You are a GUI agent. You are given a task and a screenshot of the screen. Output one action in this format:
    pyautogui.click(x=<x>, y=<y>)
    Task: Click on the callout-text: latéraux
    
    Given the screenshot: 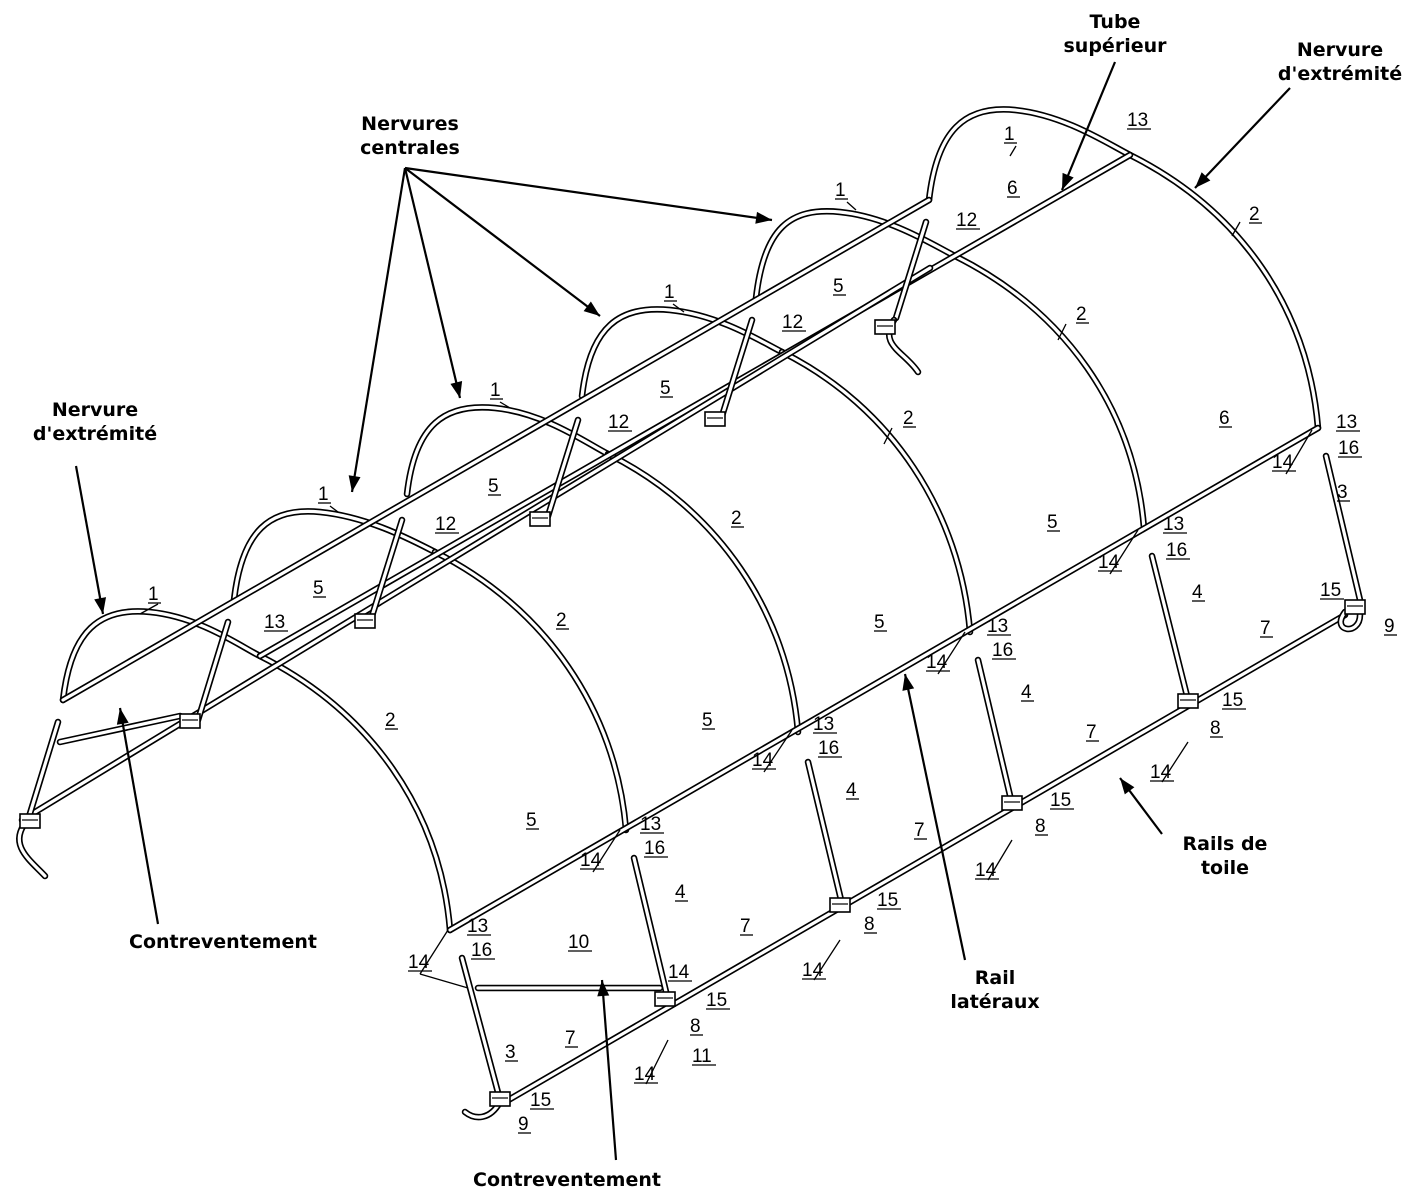 What is the action you would take?
    pyautogui.click(x=995, y=1002)
    